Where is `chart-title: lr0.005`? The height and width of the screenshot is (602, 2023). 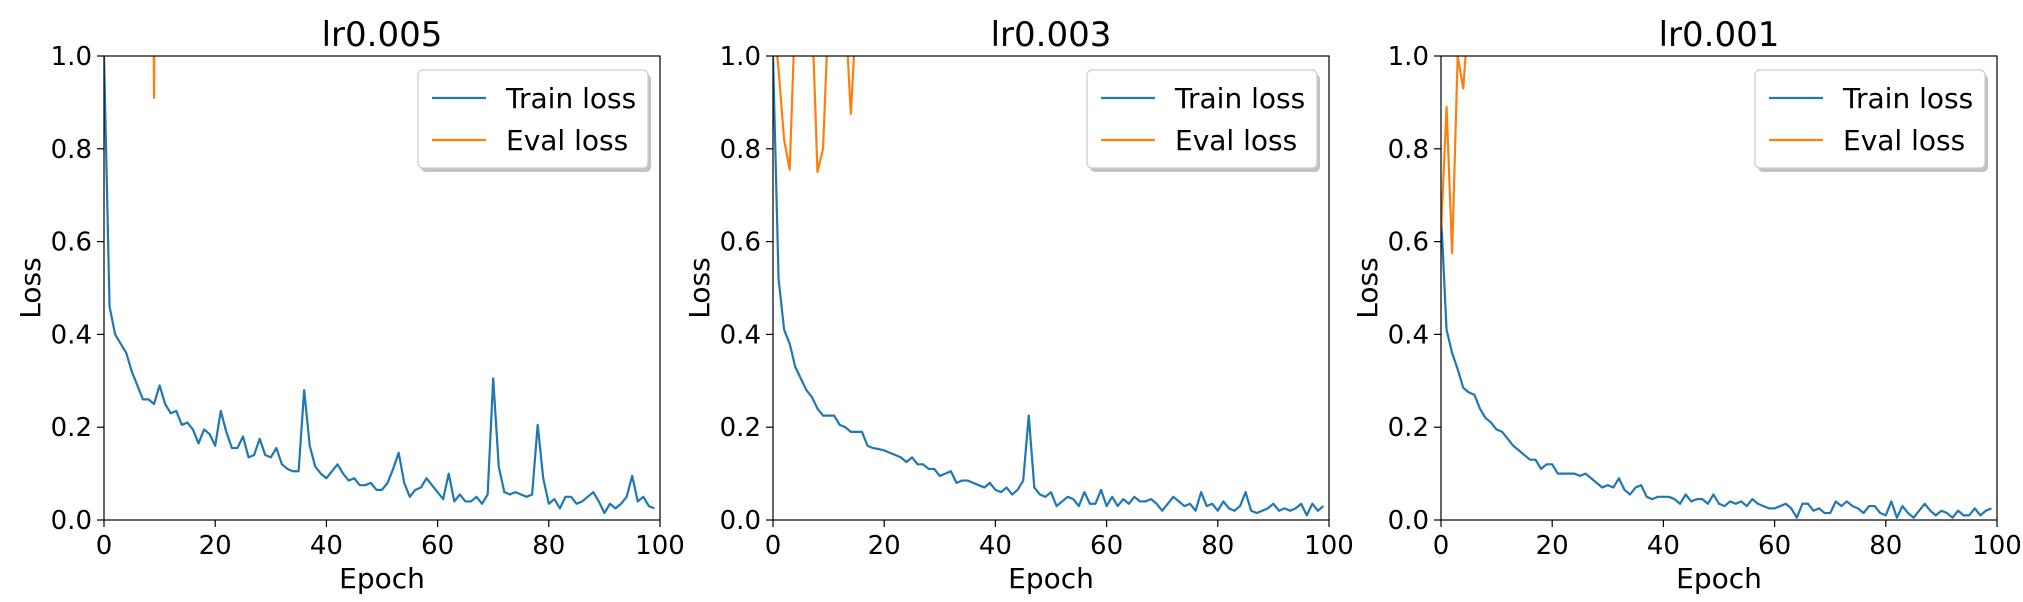 chart-title: lr0.005 is located at coordinates (382, 35).